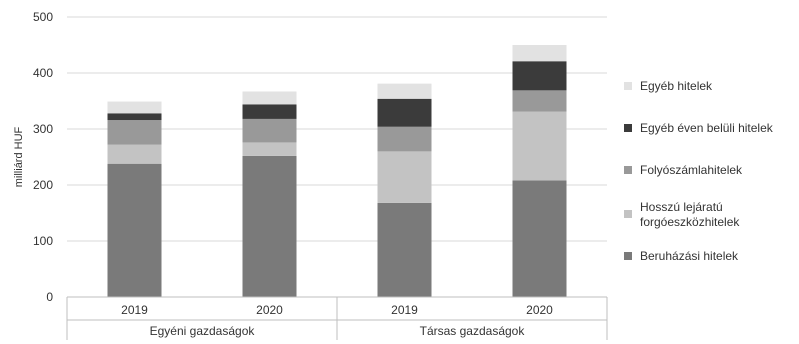 Image resolution: width=799 pixels, height=344 pixels. Describe the element at coordinates (43, 17) in the screenshot. I see `y-tick-label: 500` at that location.